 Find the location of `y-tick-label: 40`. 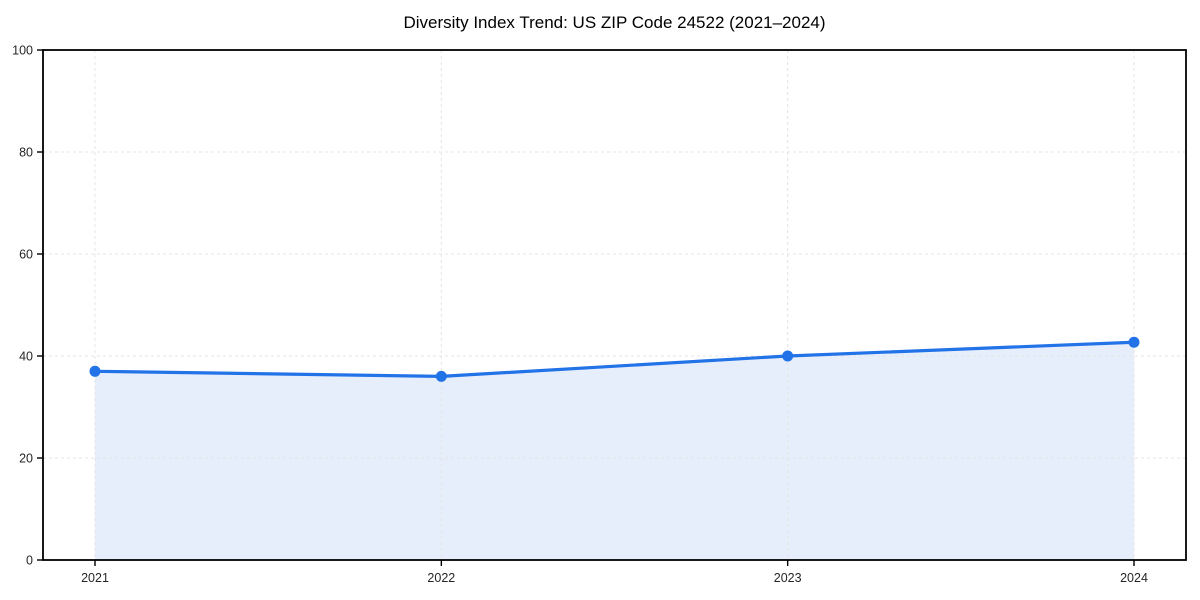

y-tick-label: 40 is located at coordinates (26, 357).